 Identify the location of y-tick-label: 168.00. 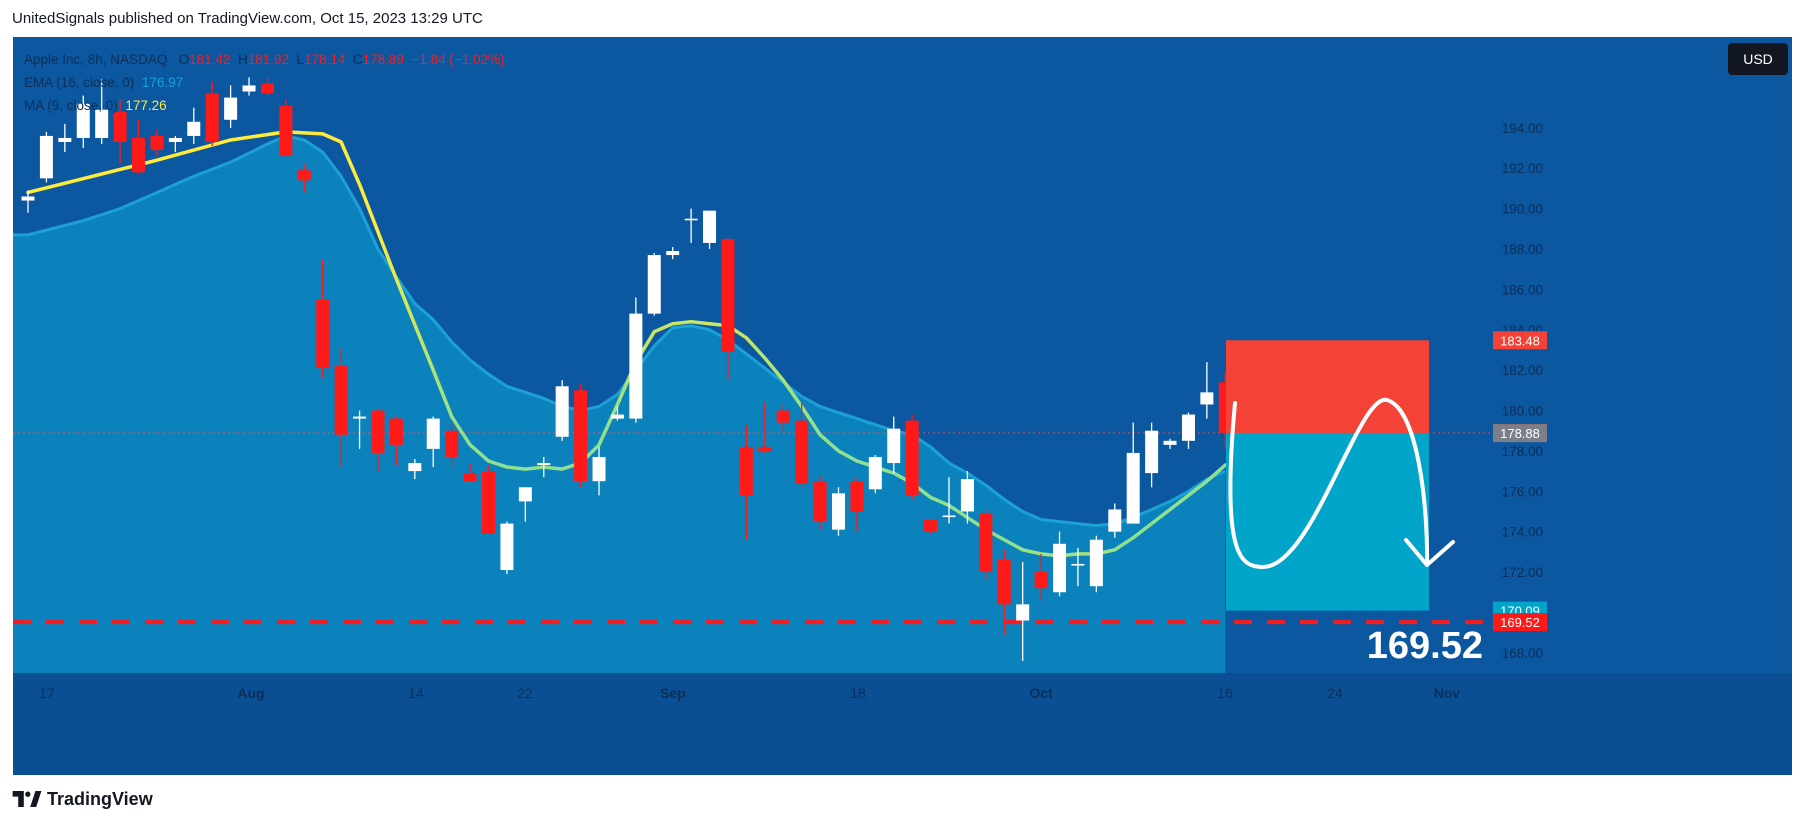
(1522, 653).